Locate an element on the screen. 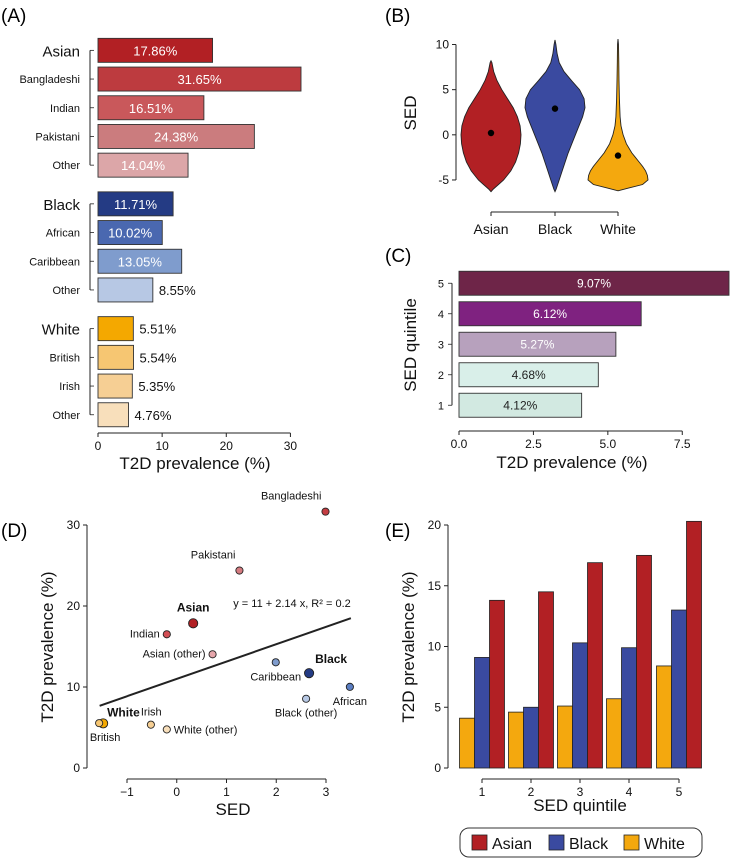 The width and height of the screenshot is (730, 859). regression-line is located at coordinates (225, 662).